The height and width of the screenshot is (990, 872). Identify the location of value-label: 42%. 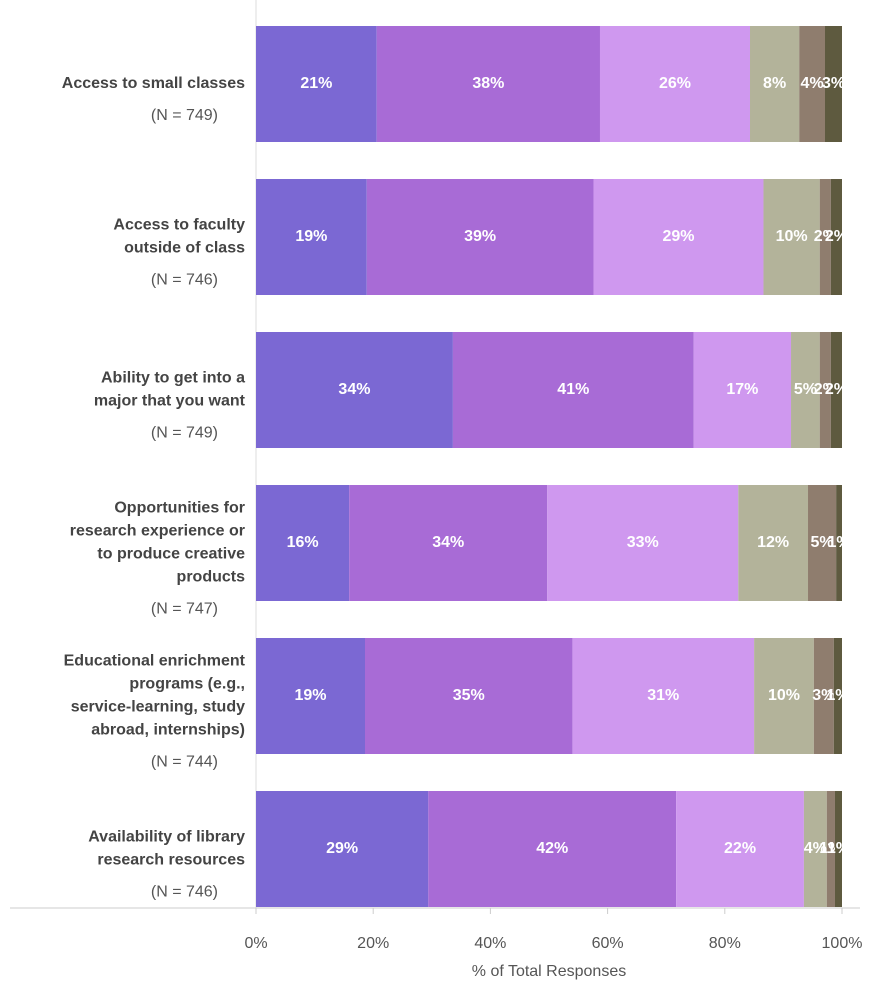
(552, 848).